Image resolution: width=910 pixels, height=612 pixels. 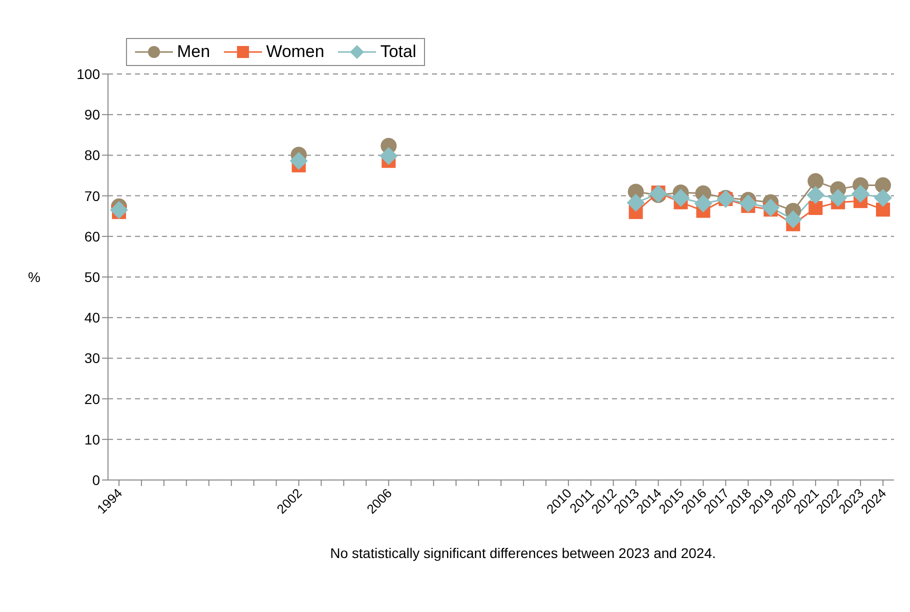 What do you see at coordinates (193, 52) in the screenshot?
I see `legend-label: Men` at bounding box center [193, 52].